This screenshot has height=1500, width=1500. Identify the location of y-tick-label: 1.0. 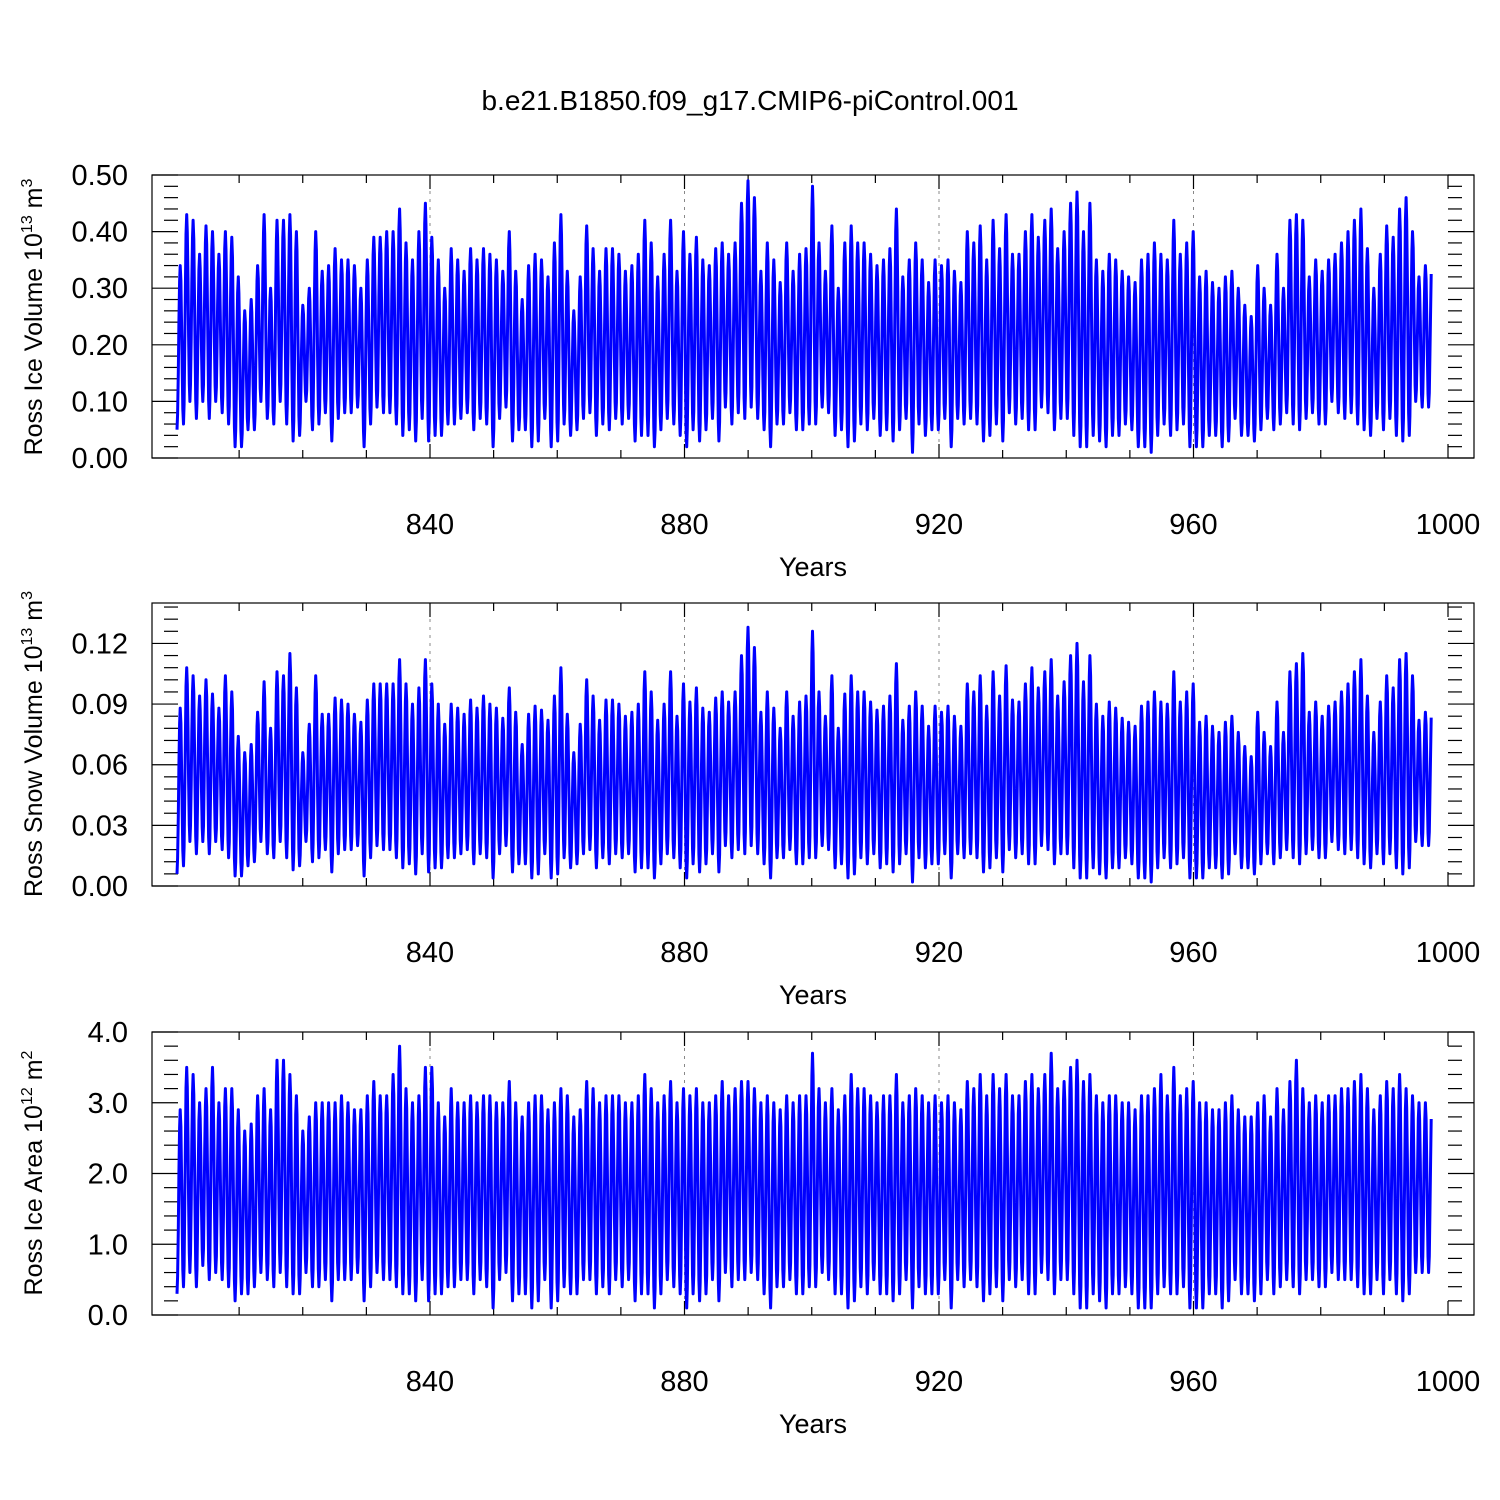
(108, 1245).